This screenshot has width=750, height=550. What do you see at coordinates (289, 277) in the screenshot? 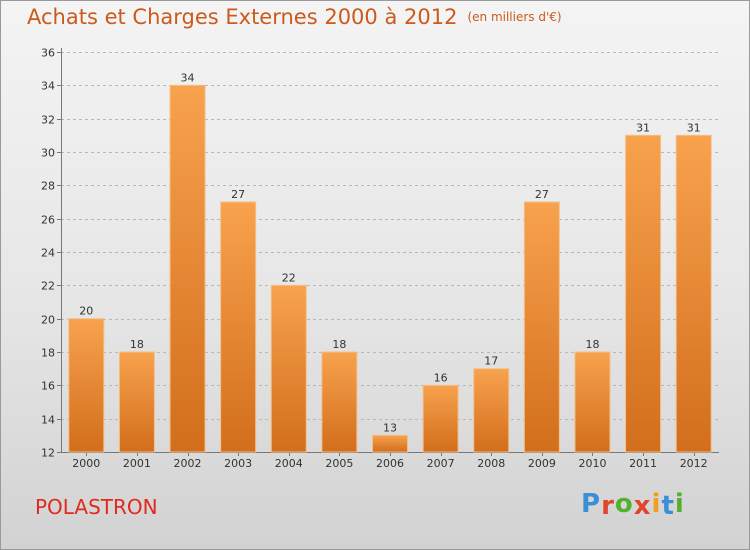
I see `data-label: 22` at bounding box center [289, 277].